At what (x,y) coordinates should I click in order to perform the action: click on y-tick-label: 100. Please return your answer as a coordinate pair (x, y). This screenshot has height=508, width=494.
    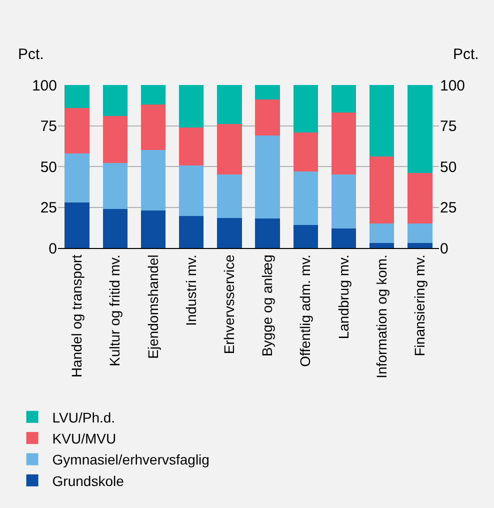
    Looking at the image, I should click on (44, 85).